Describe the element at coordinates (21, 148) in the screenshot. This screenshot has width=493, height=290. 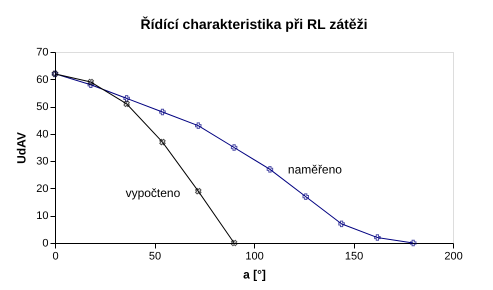
I see `y-axis-title: UdAV` at that location.